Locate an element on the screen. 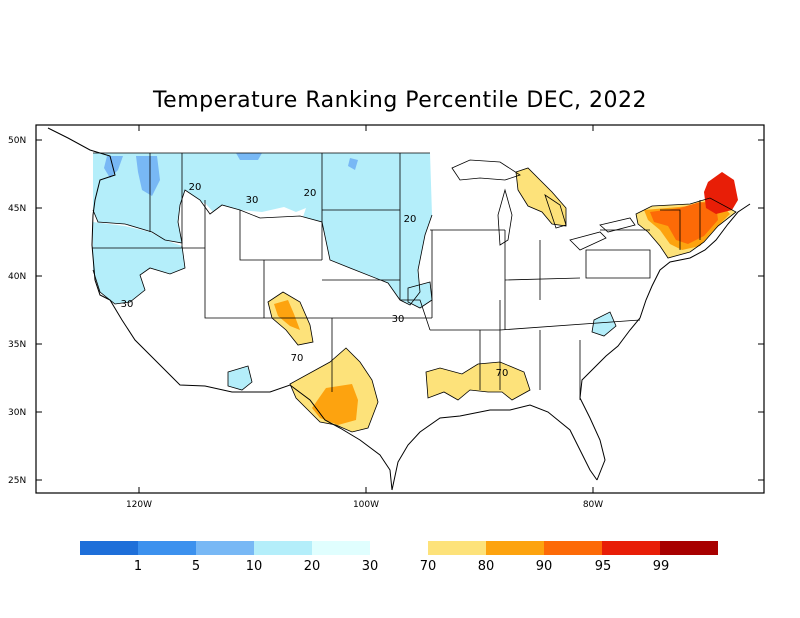 This screenshot has width=800, height=618. above-80-region-co is located at coordinates (287, 315).